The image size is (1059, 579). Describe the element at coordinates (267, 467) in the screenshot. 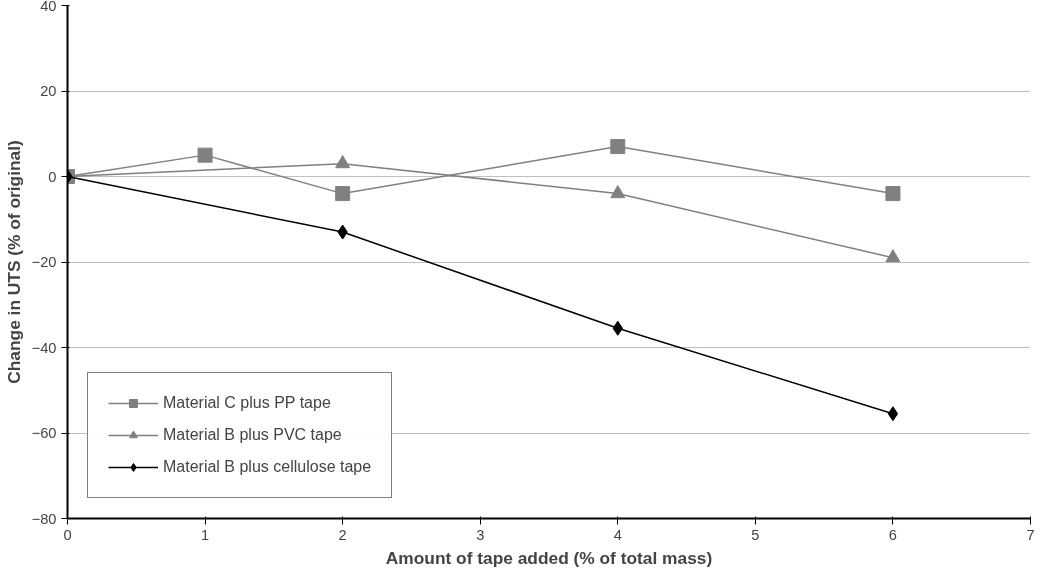

I see `legend-label: Material B plus cellulose tape` at that location.